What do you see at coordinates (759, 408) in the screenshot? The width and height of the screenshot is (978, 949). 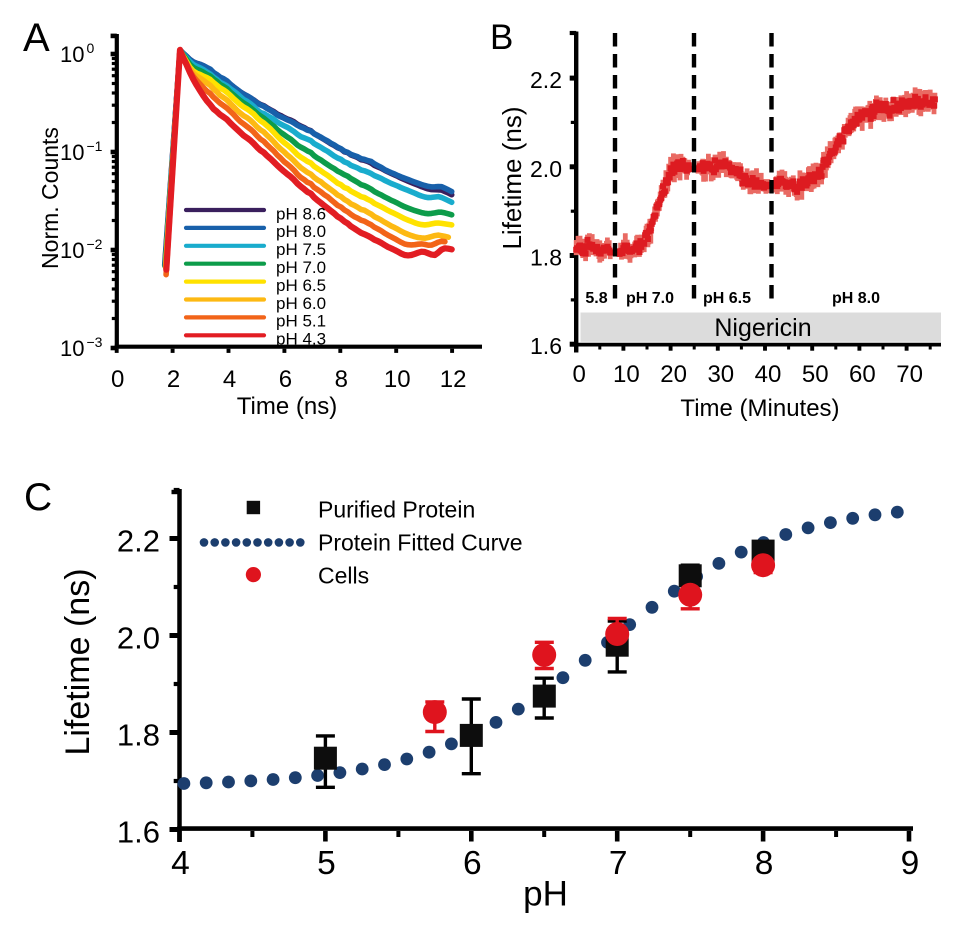 I see `svg-text: Time (Minutes)` at bounding box center [759, 408].